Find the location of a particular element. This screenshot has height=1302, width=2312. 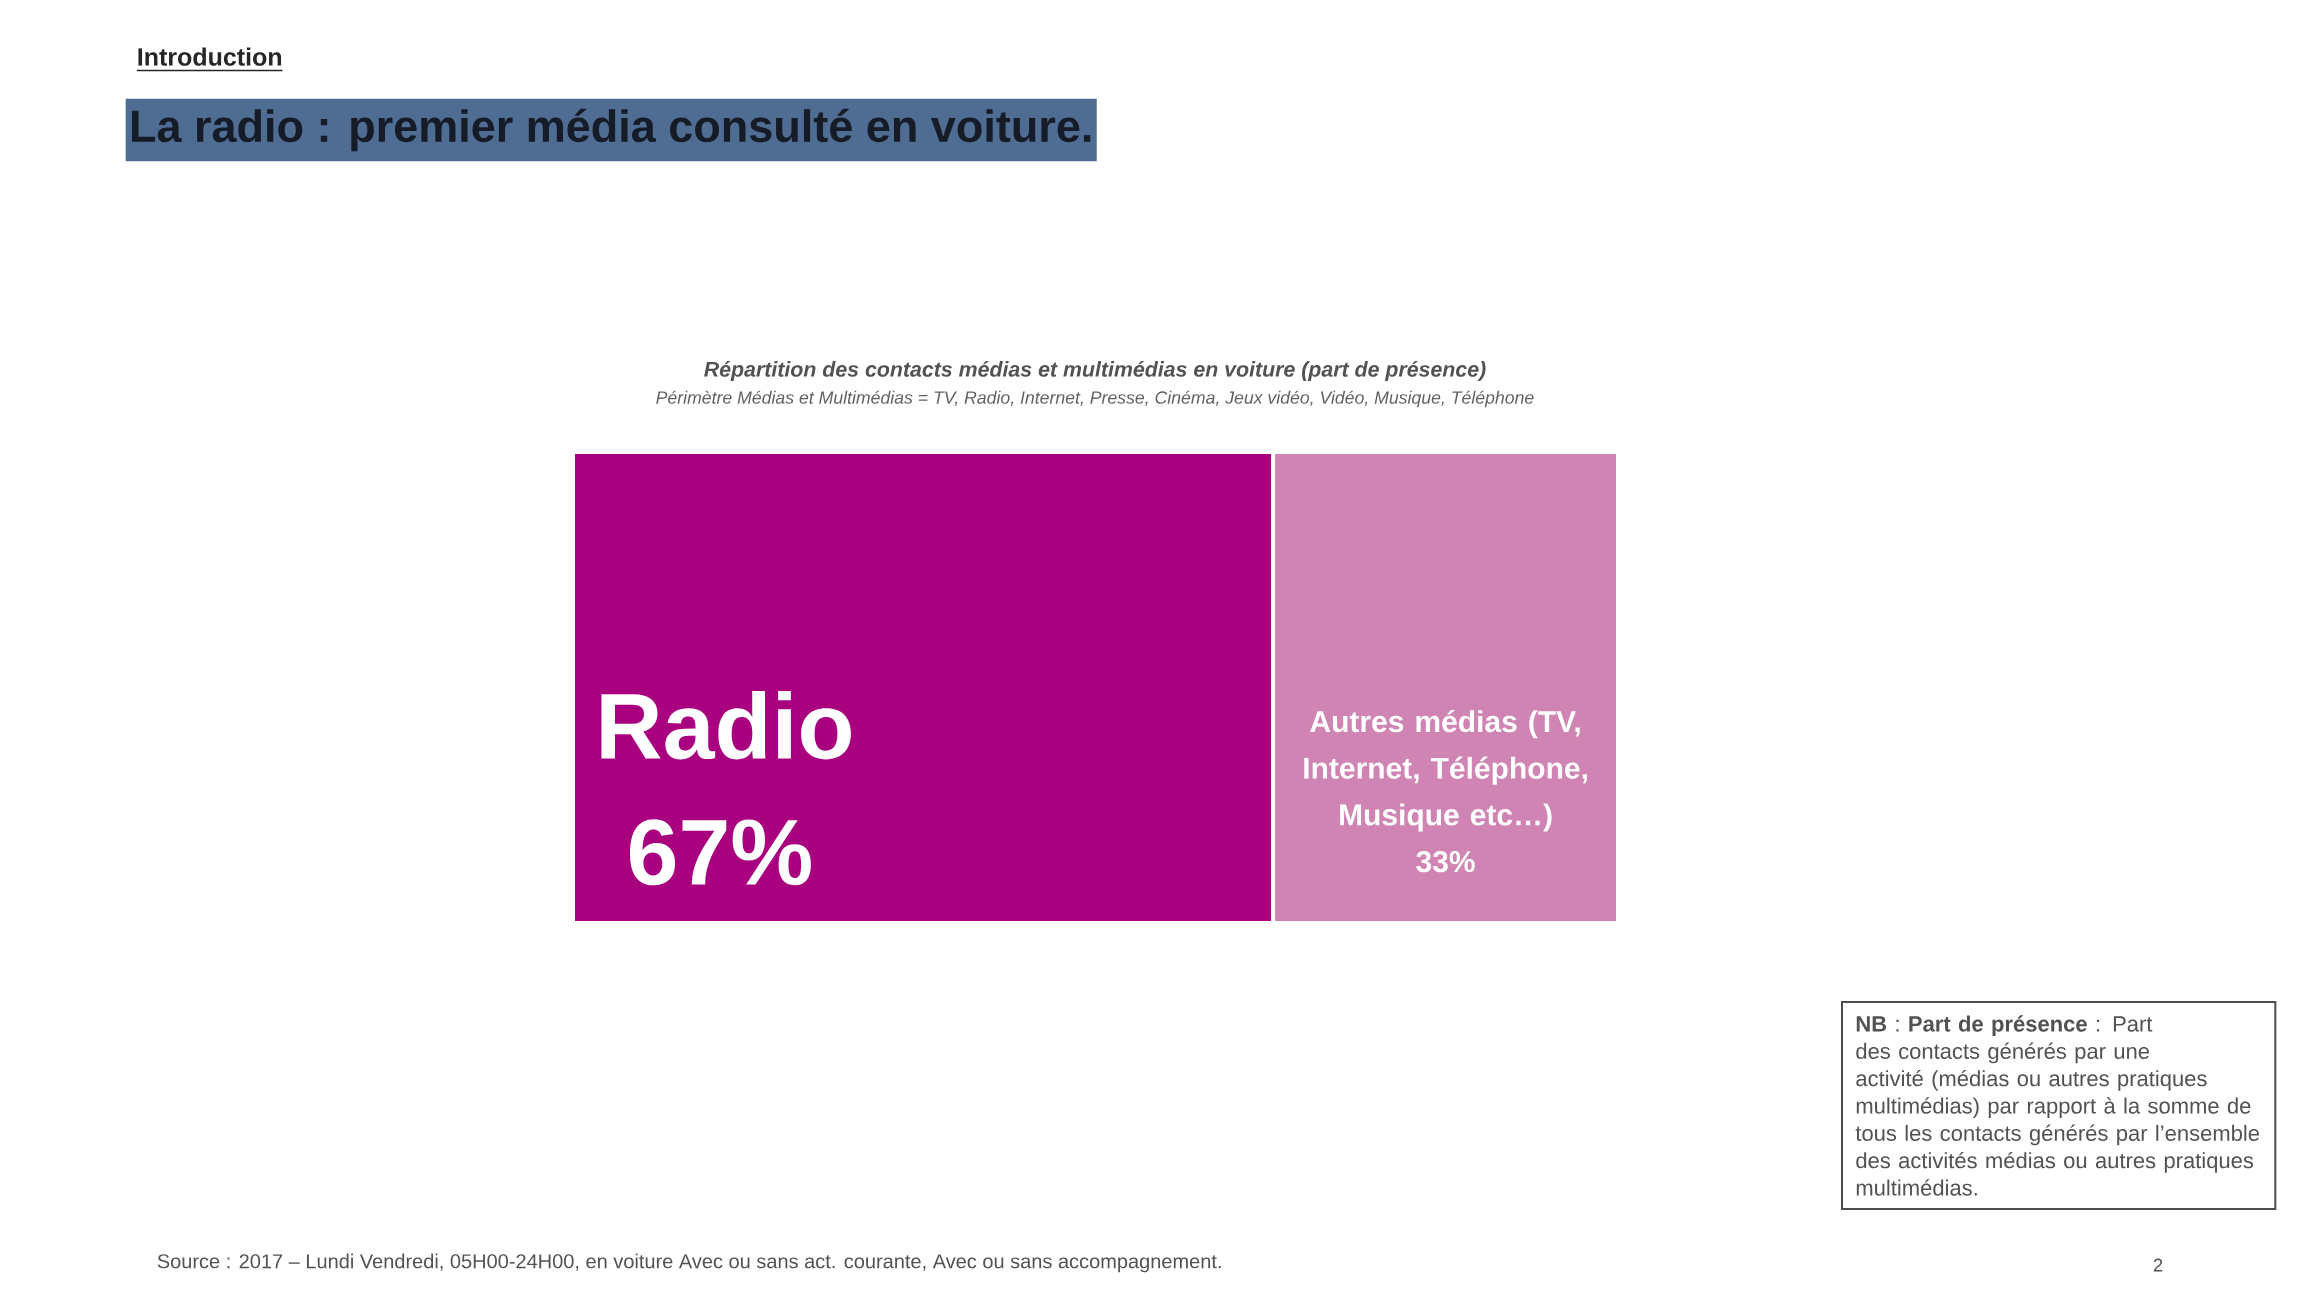

text: La radio : premier média consulté en voiture. is located at coordinates (611, 130).